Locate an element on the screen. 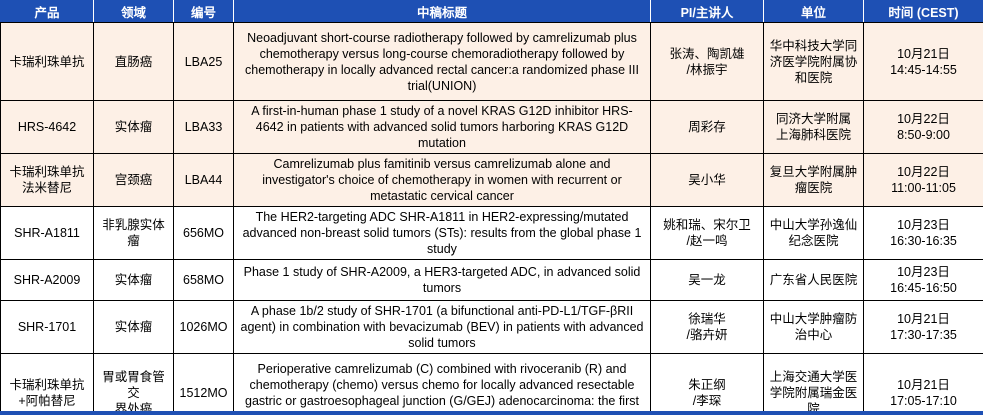 This screenshot has height=415, width=983. column-header-title: 中稿标题 is located at coordinates (442, 11).